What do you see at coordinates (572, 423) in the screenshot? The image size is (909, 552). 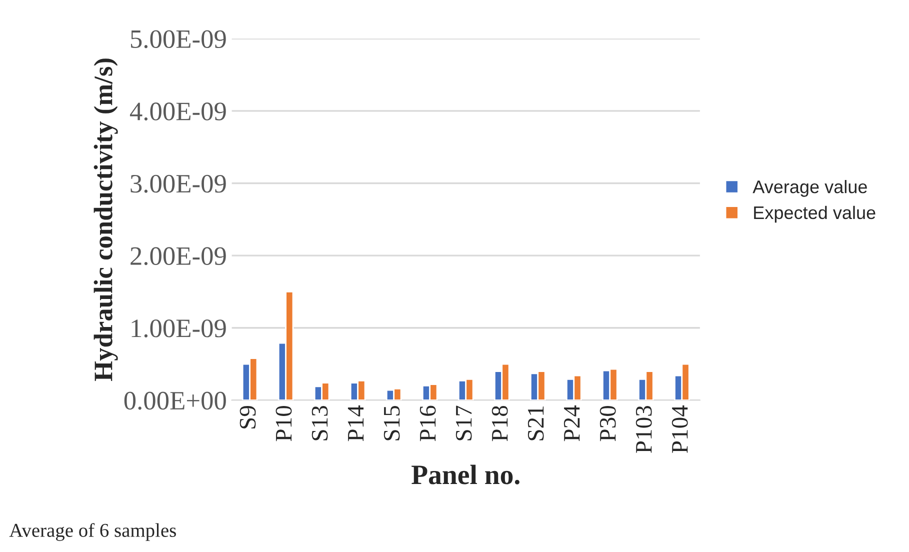 I see `x-tick-label: P24` at bounding box center [572, 423].